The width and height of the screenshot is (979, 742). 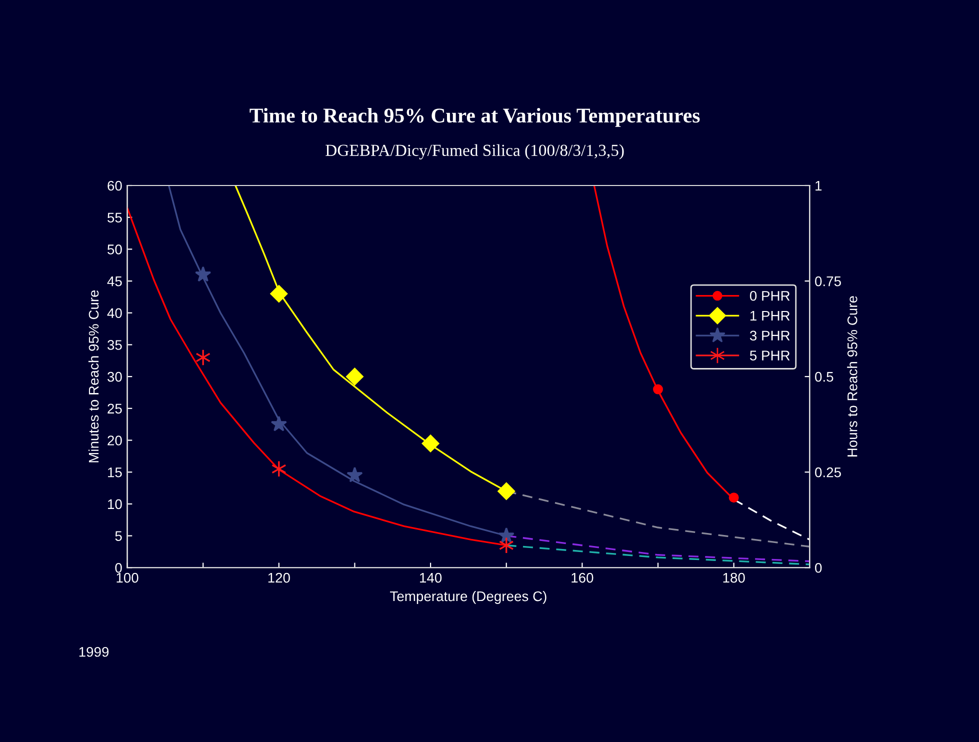 What do you see at coordinates (431, 577) in the screenshot?
I see `x-tick-label: 140` at bounding box center [431, 577].